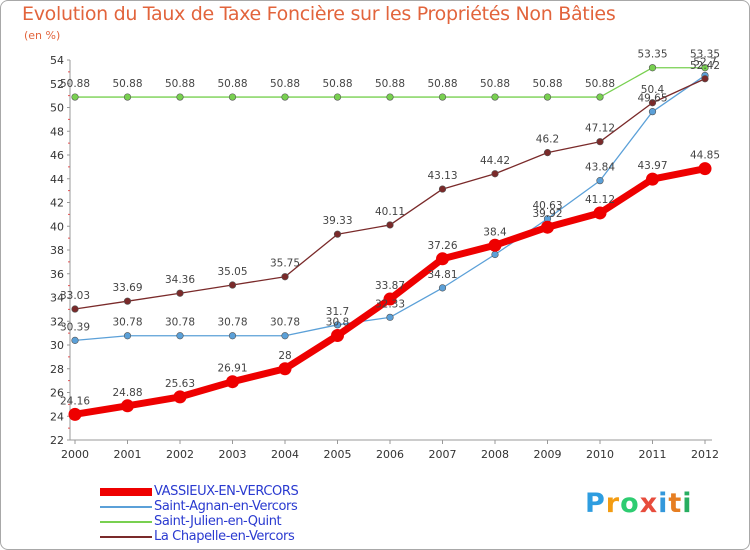 The image size is (750, 550). I want to click on legend-item: Saint-Agnan-en-Vercors, so click(230, 506).